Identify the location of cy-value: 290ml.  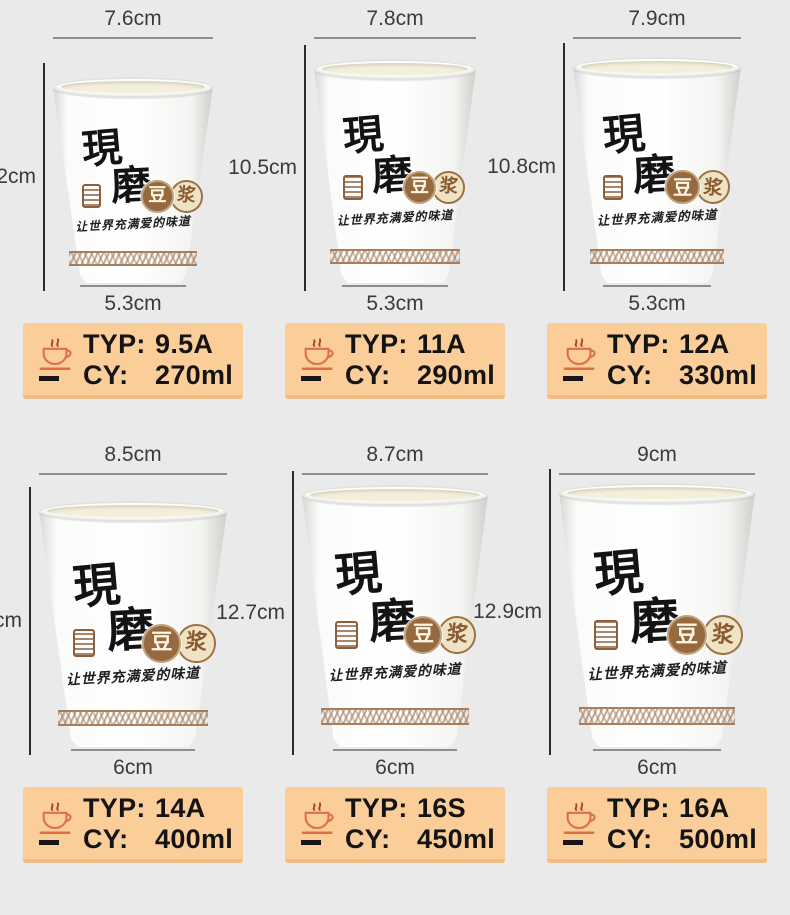
(456, 374).